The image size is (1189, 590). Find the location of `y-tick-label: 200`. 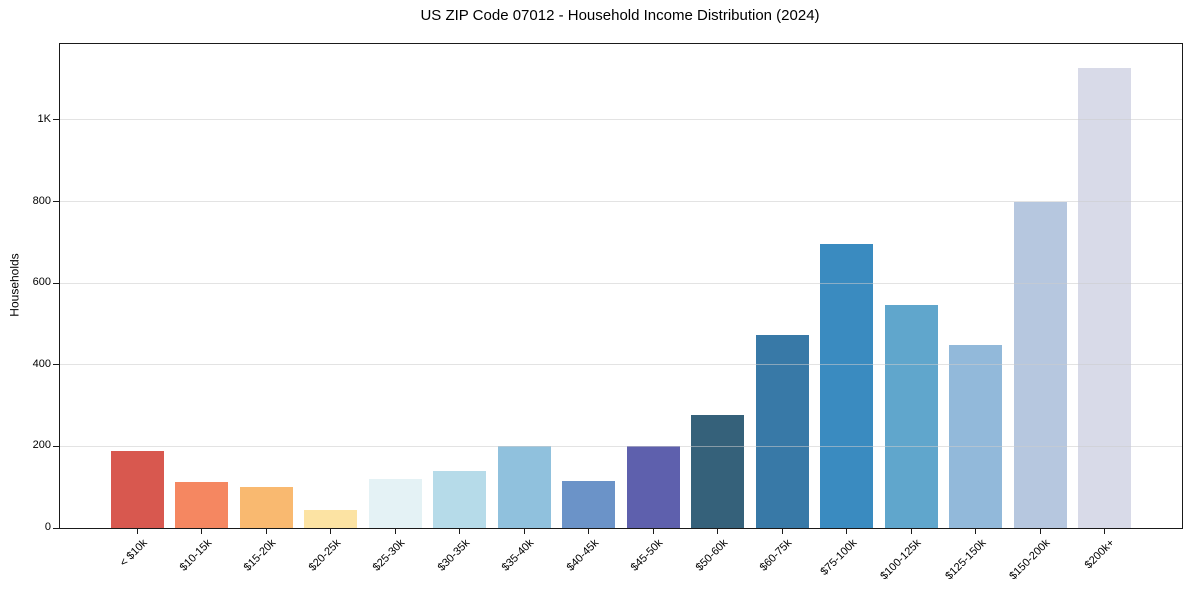

y-tick-label: 200 is located at coordinates (41, 445).